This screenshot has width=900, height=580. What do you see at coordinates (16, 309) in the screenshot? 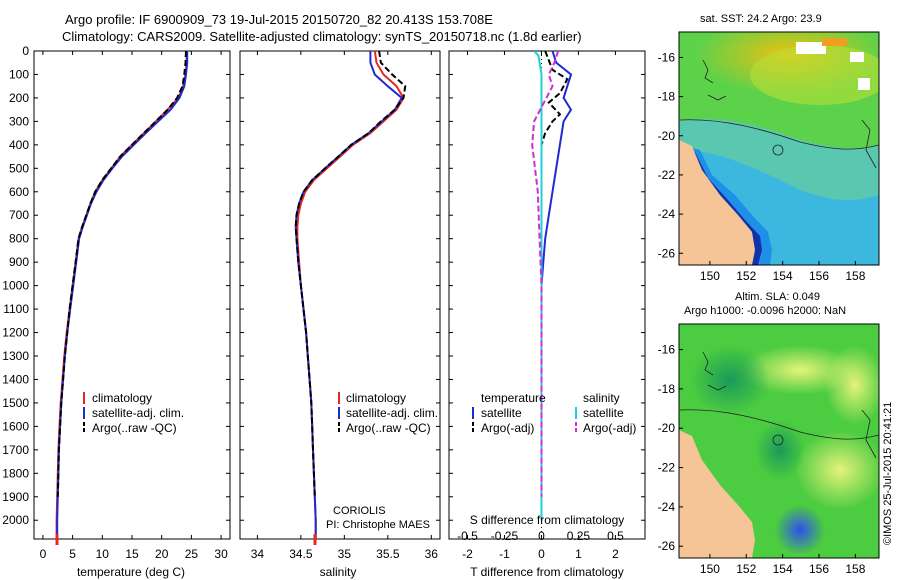
I see `y-tick-label: 1100` at bounding box center [16, 309].